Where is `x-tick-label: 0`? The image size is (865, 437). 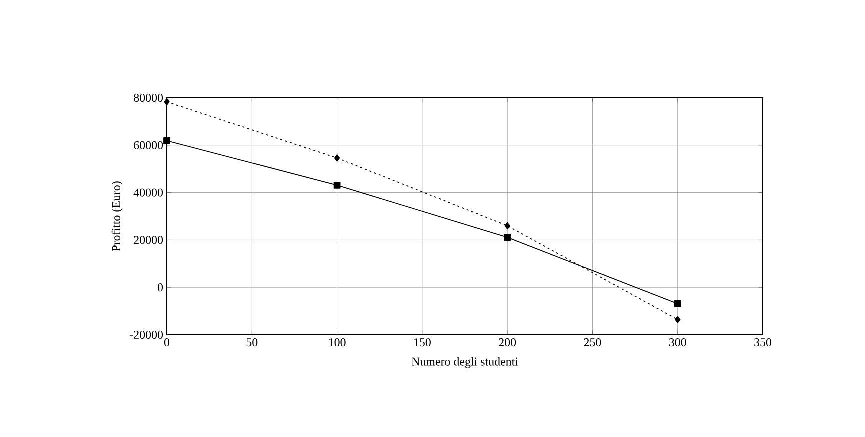 x-tick-label: 0 is located at coordinates (167, 342).